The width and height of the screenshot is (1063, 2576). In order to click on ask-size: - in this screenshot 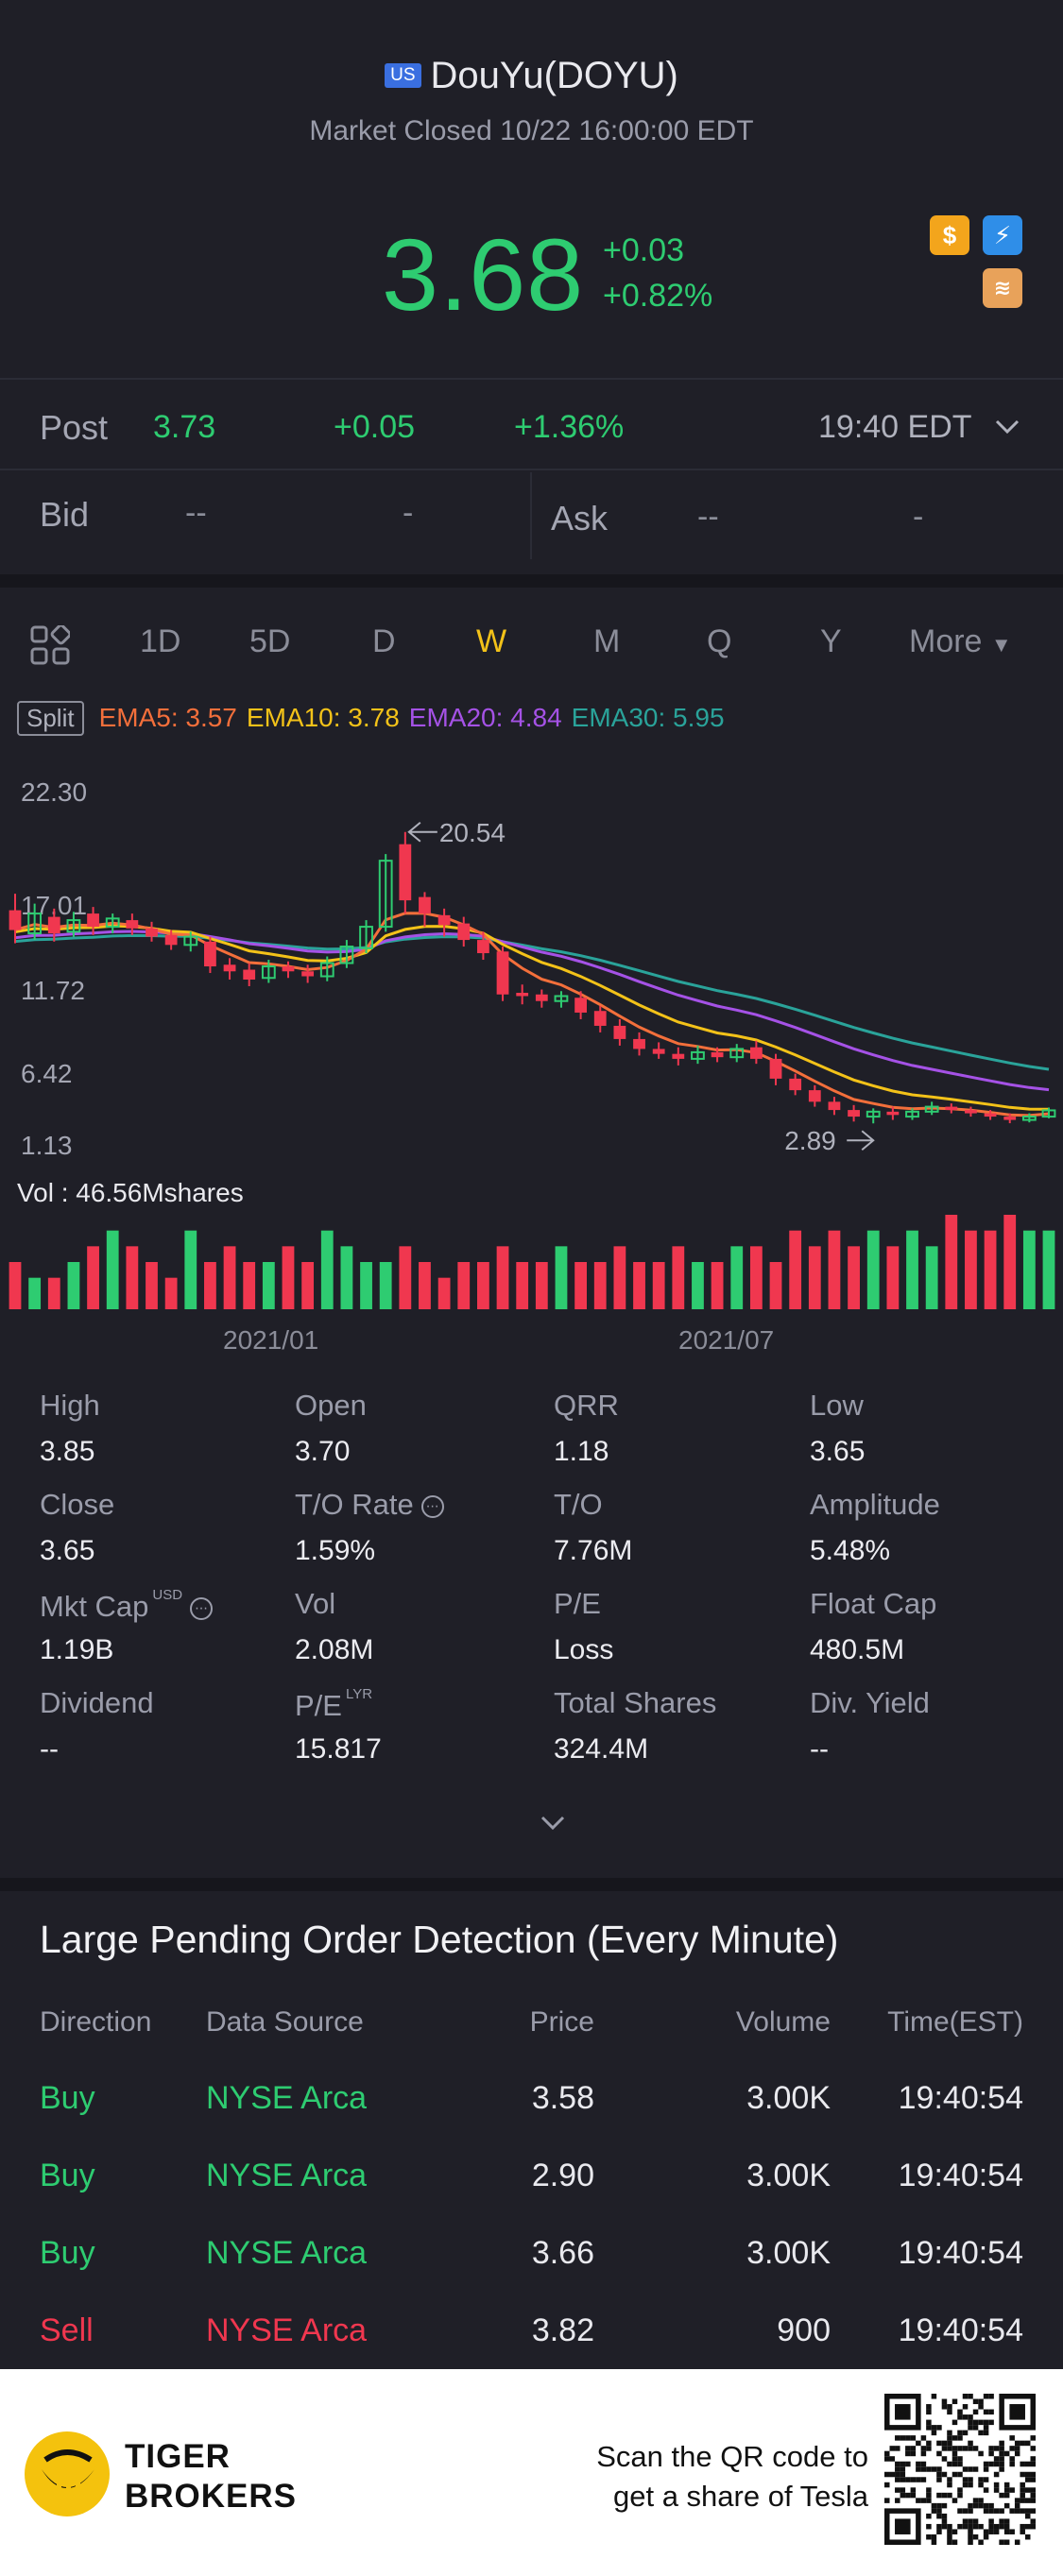, I will do `click(918, 517)`.